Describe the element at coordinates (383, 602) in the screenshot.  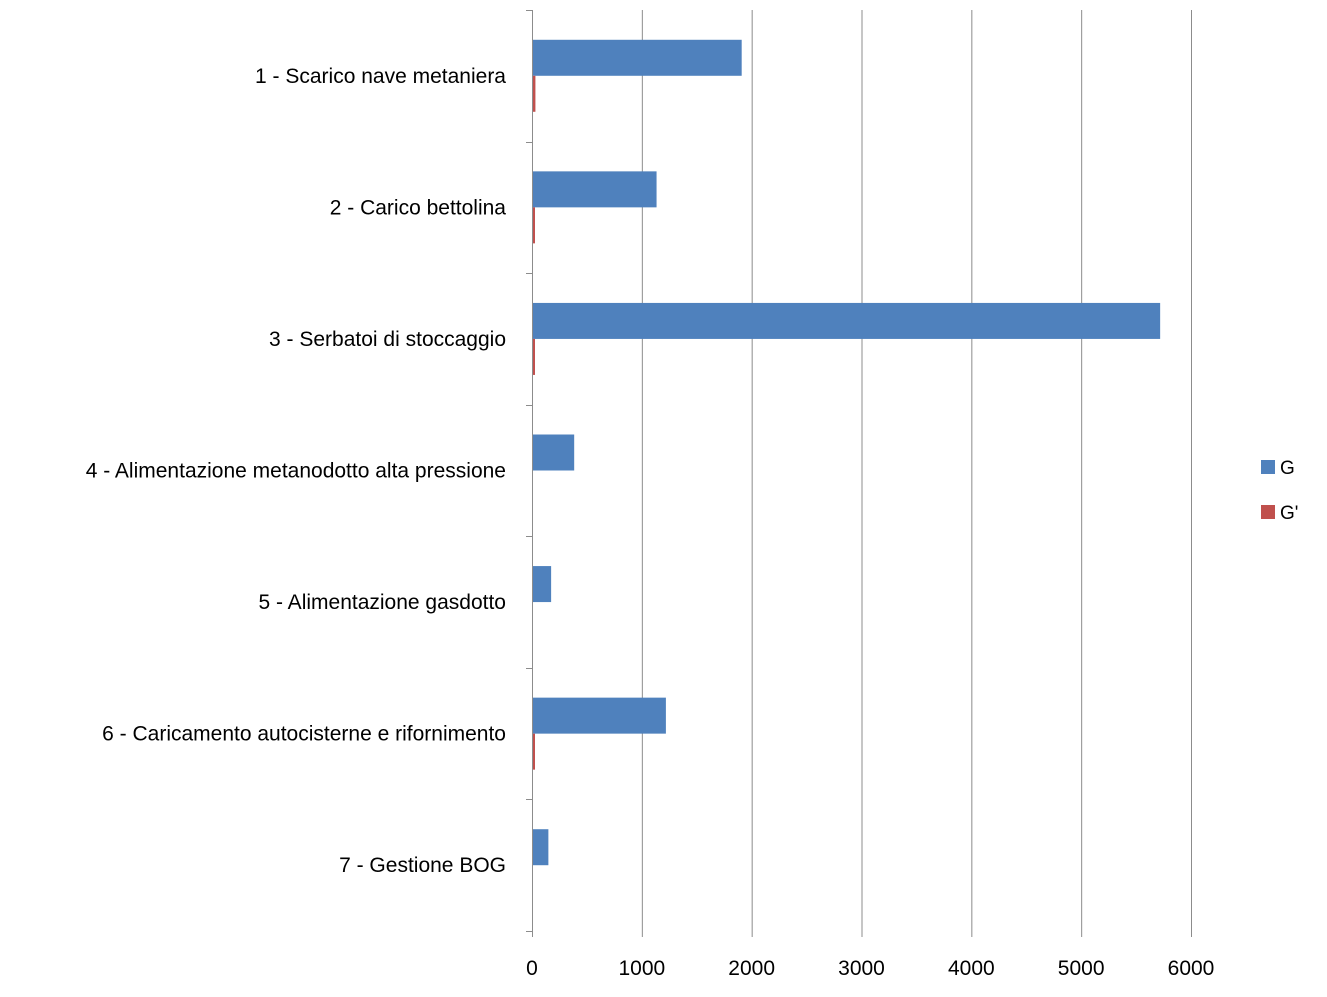
I see `category-label-5: 5 - Alimentazione gasdotto` at that location.